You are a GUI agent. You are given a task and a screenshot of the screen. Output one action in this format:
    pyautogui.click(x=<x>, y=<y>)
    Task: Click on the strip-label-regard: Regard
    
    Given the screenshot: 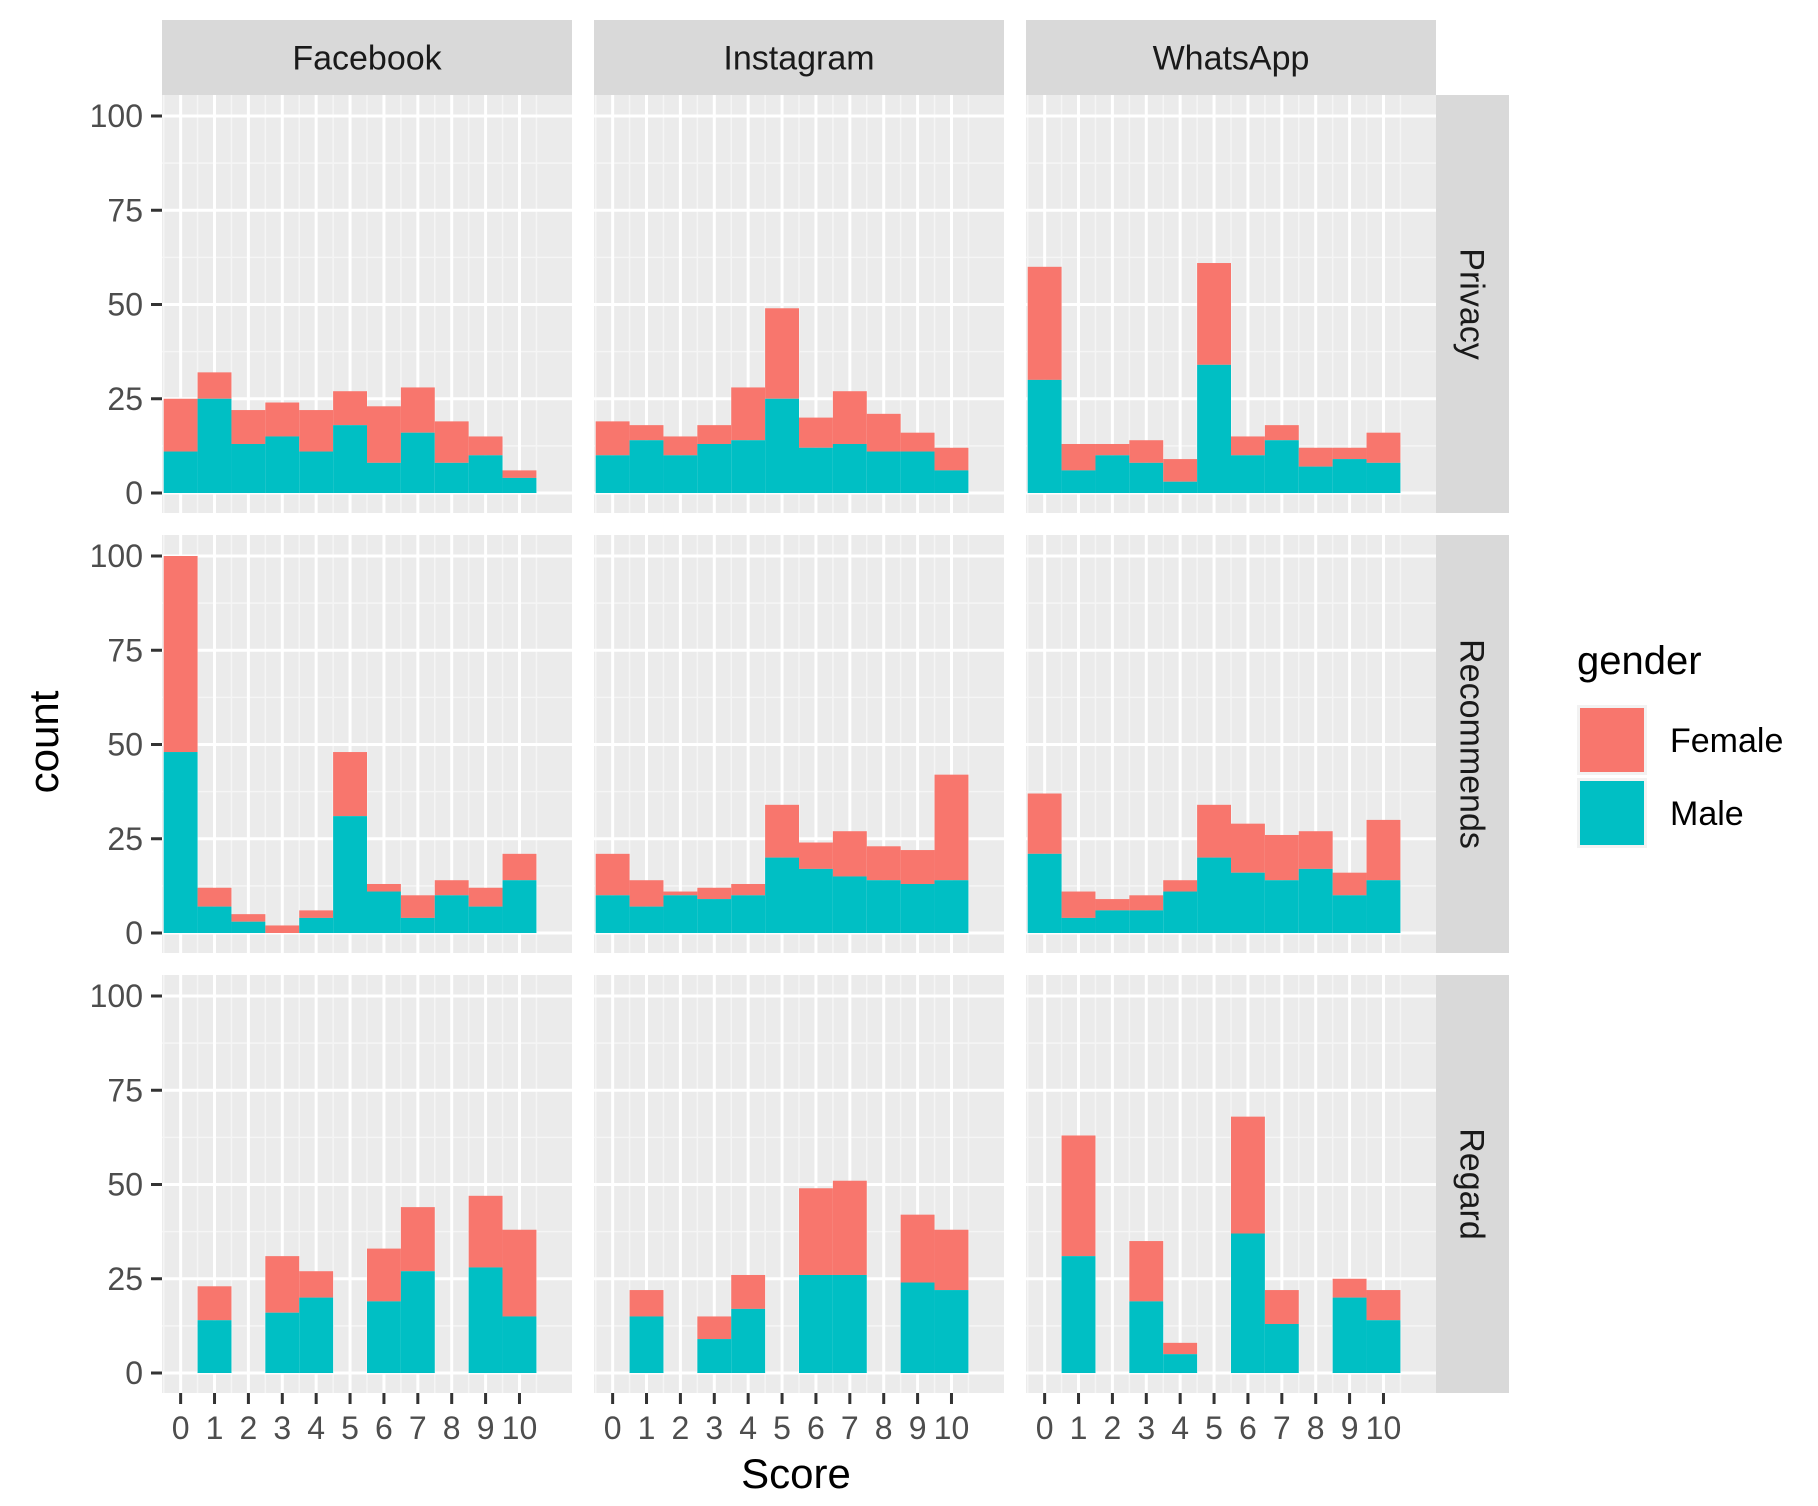 What is the action you would take?
    pyautogui.click(x=1472, y=1184)
    